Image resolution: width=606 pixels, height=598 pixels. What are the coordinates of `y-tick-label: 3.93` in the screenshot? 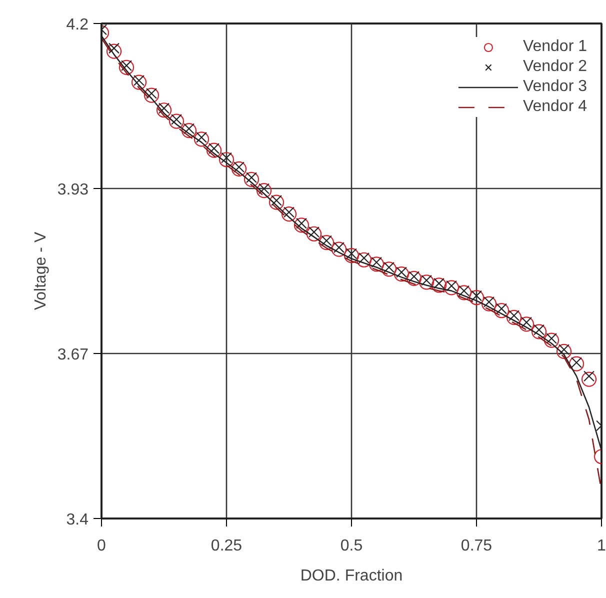 It's located at (73, 190).